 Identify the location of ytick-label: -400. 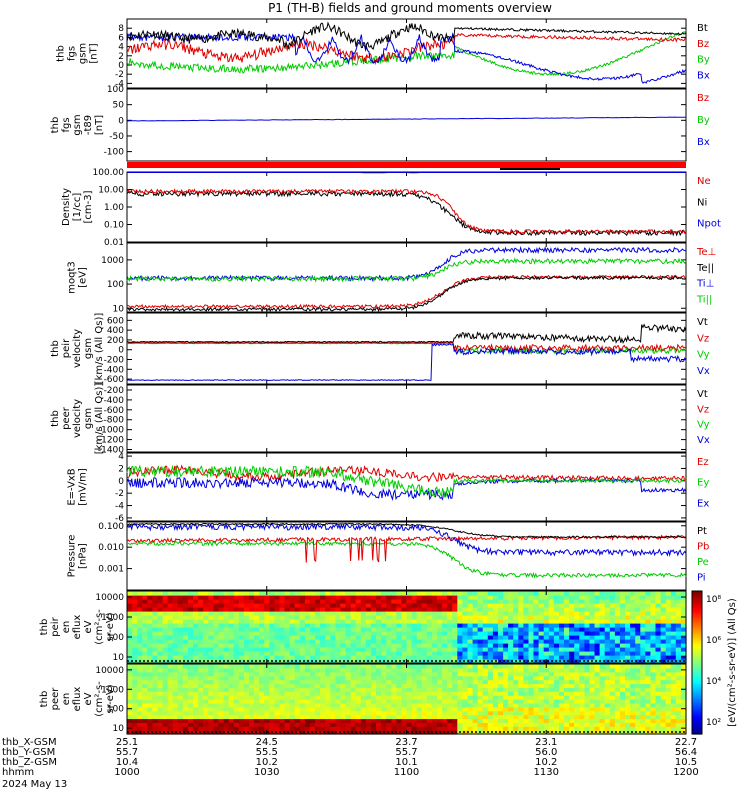
(114, 401).